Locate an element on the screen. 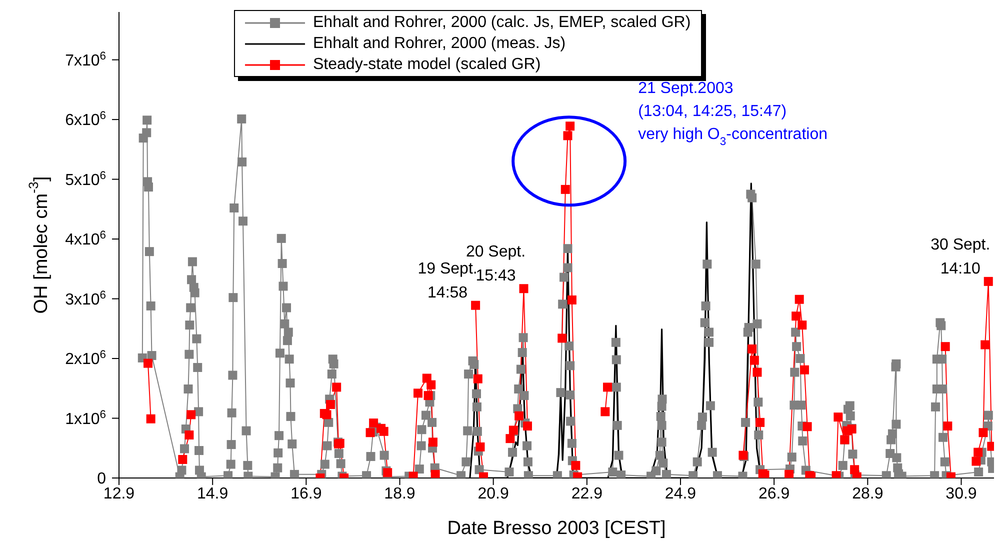 The height and width of the screenshot is (545, 998). y-tick-label: 3x10$^{6}$ is located at coordinates (85, 298).